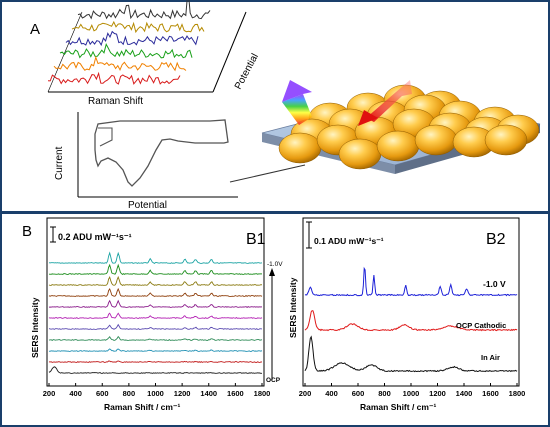  What do you see at coordinates (229, 52) in the screenshot?
I see `waterfall-z-axis` at bounding box center [229, 52].